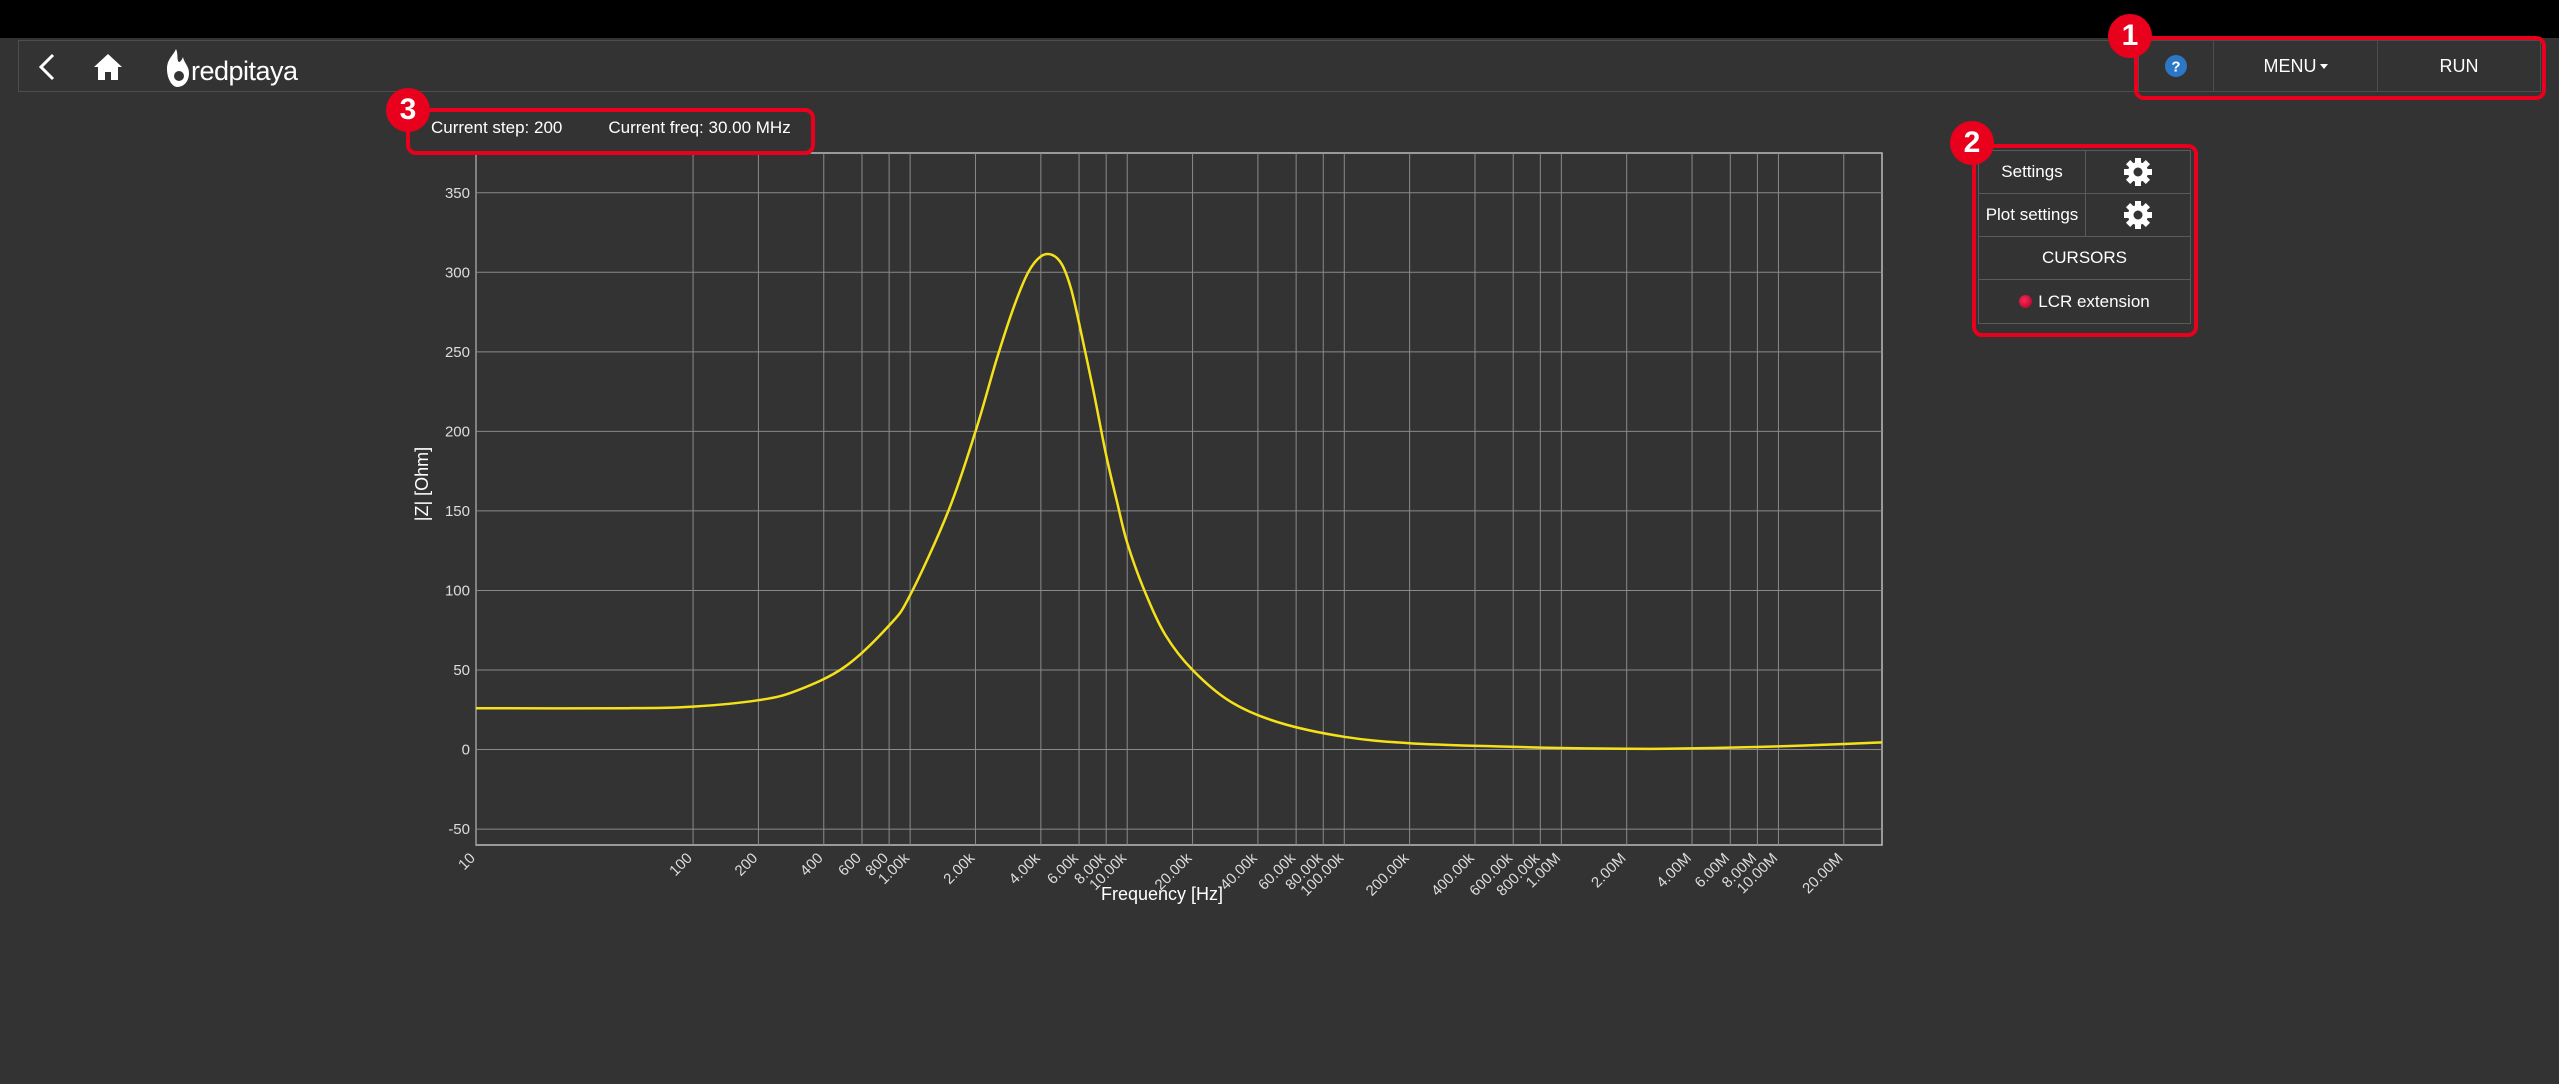  What do you see at coordinates (812, 865) in the screenshot?
I see `x-tick-label: 400` at bounding box center [812, 865].